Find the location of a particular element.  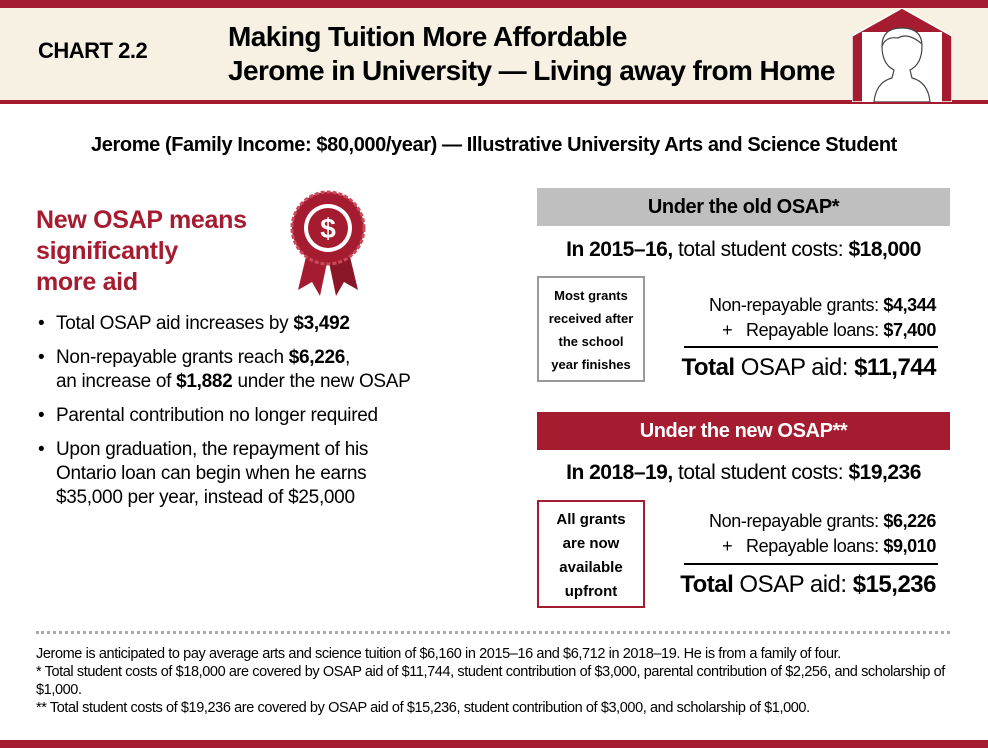

old-loans: + Repayable loans: $7,400 is located at coordinates (829, 330).